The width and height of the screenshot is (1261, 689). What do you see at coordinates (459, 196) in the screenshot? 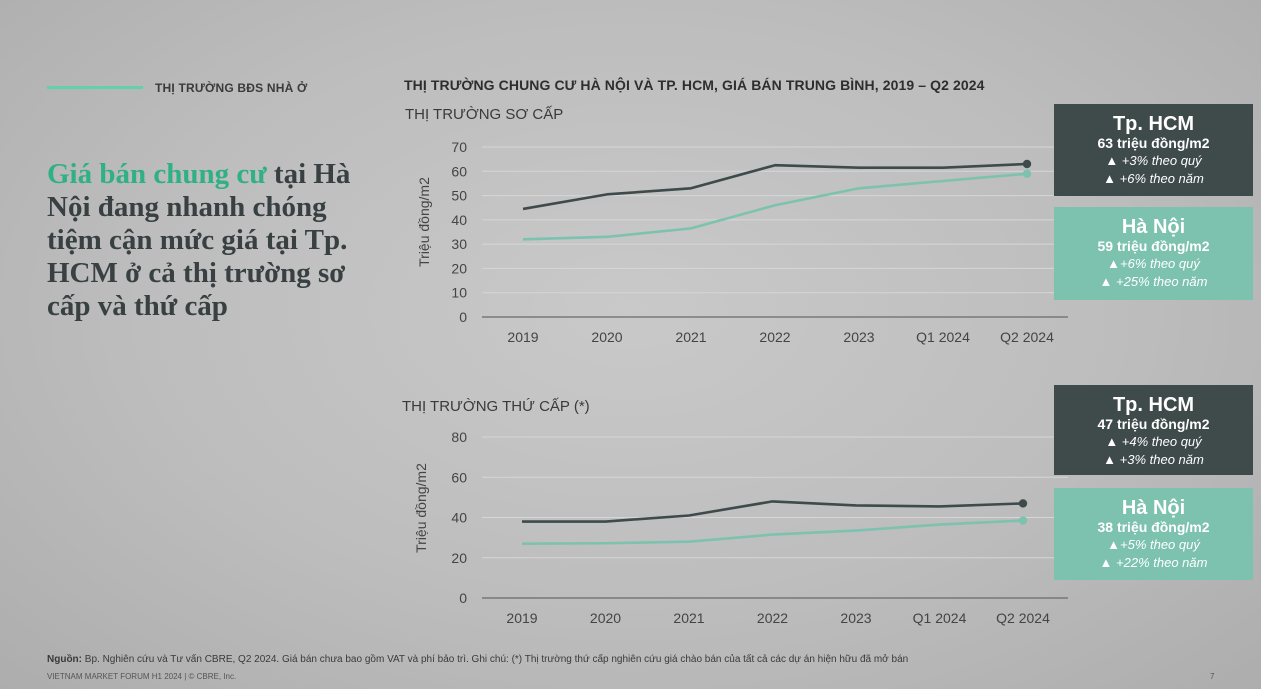
I see `y-tick-label: 50` at bounding box center [459, 196].